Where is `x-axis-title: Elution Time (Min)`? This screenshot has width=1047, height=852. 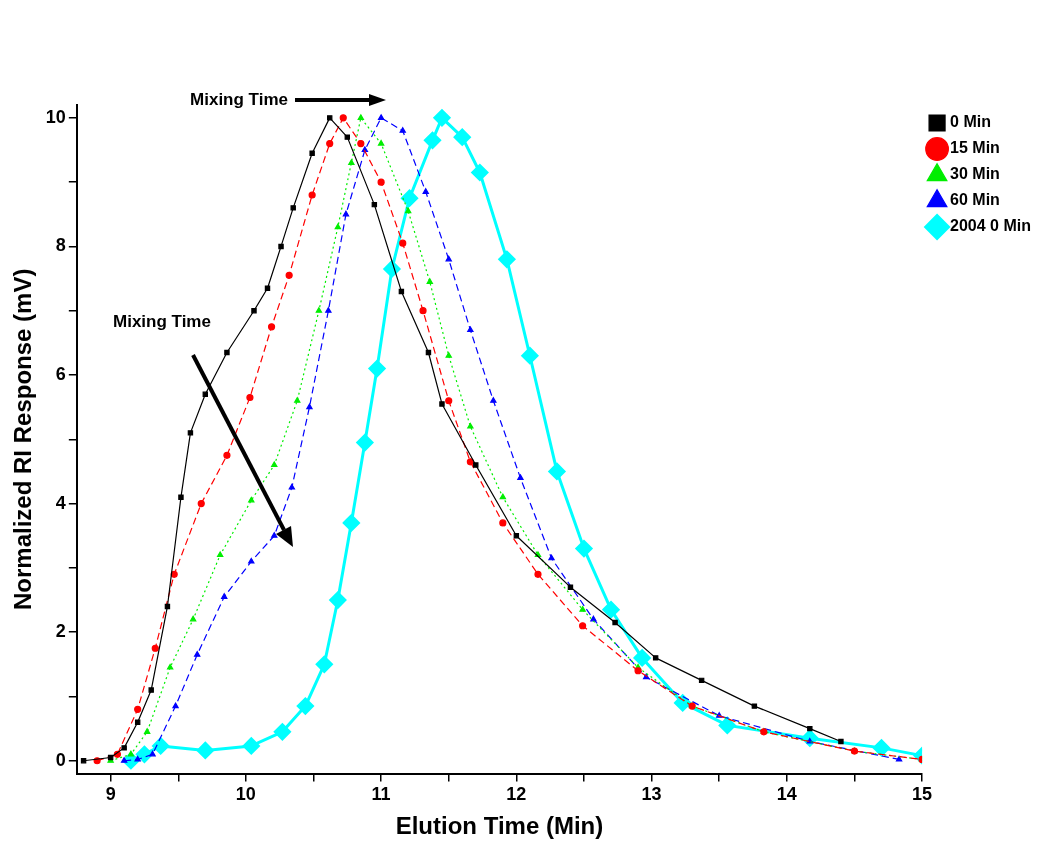 x-axis-title: Elution Time (Min) is located at coordinates (499, 826).